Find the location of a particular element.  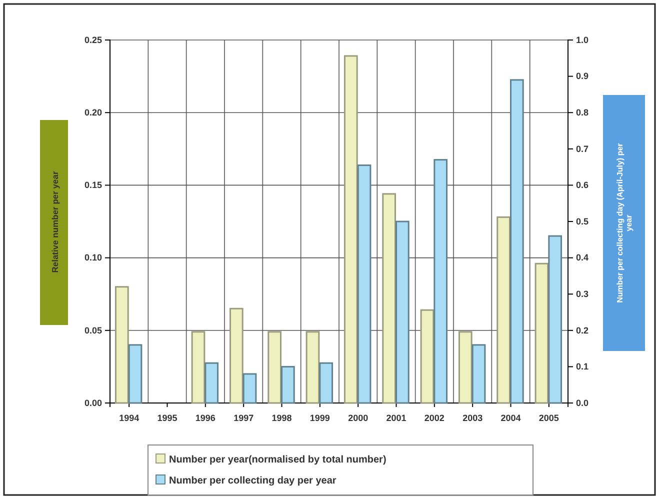

x-tick-label: 1996 is located at coordinates (205, 417).